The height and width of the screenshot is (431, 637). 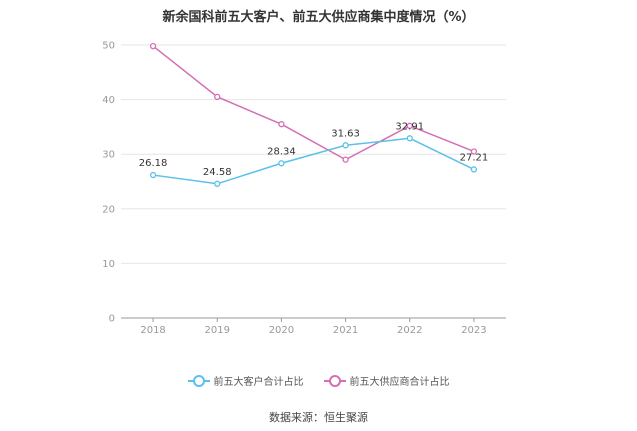 What do you see at coordinates (112, 319) in the screenshot?
I see `y-tick-label: 0` at bounding box center [112, 319].